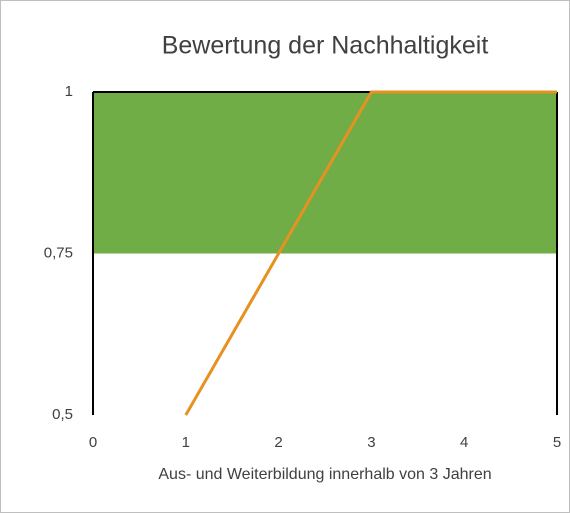 This screenshot has width=570, height=513. I want to click on x-tick-label: 3, so click(371, 442).